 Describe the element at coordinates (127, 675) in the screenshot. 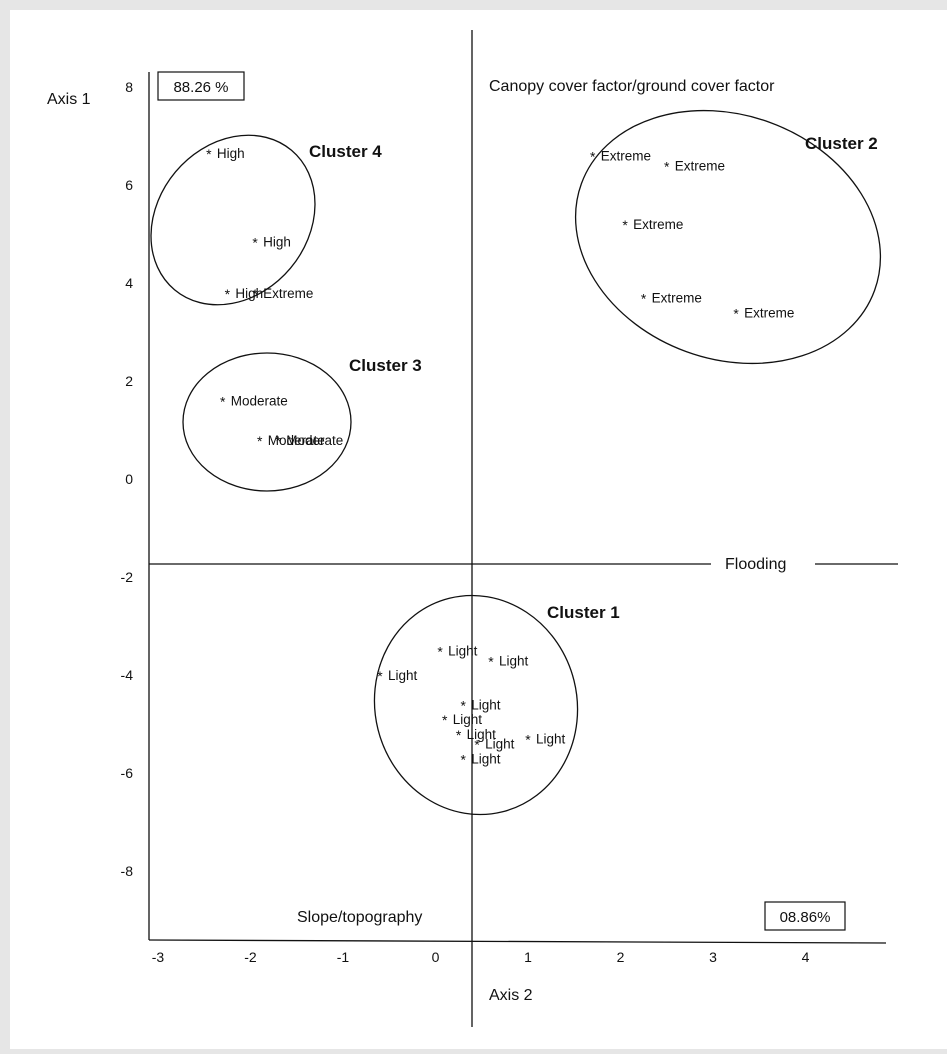

I see `y-tick-label: -4` at that location.